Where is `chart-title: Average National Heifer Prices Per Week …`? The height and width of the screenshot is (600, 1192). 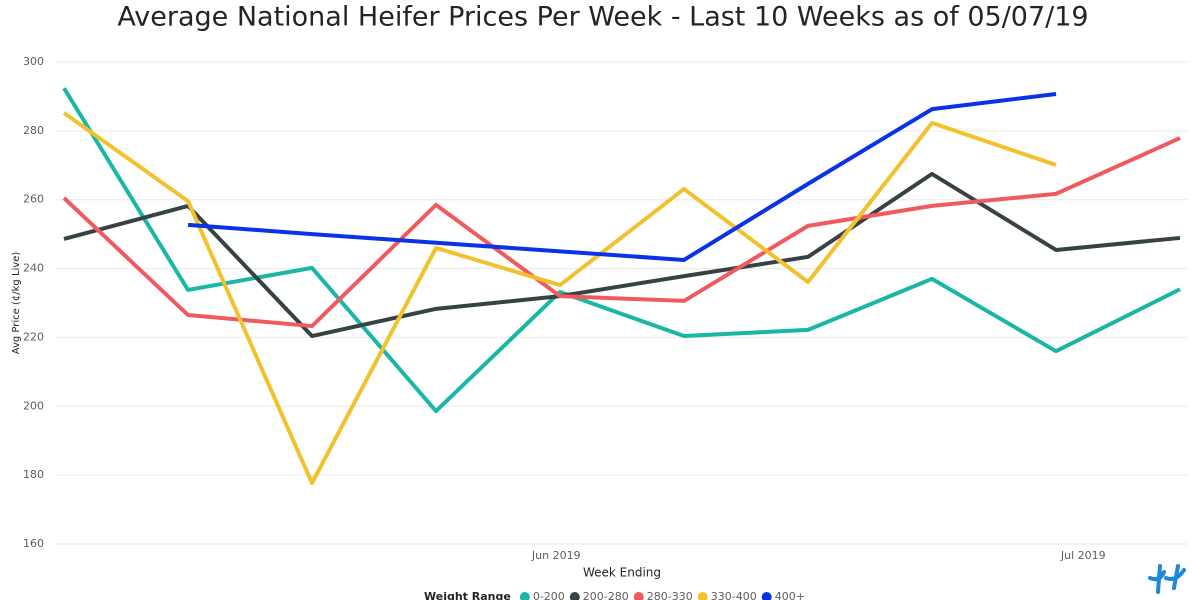
chart-title: Average National Heifer Prices Per Week … is located at coordinates (602, 17).